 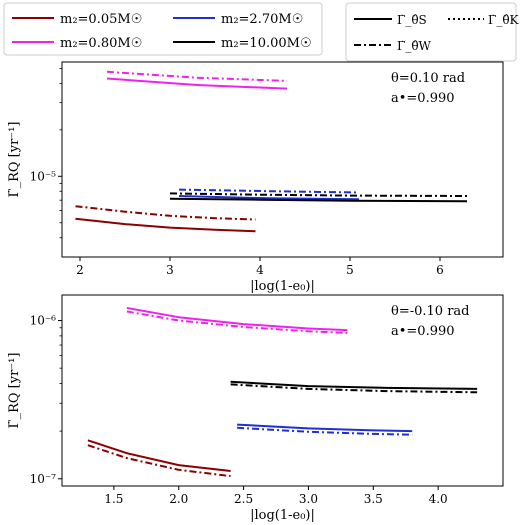 I want to click on legend-styles: Γ̇_θ̂S Γ̇_θ̂K Γ̇_θ̂W, so click(x=432, y=32).